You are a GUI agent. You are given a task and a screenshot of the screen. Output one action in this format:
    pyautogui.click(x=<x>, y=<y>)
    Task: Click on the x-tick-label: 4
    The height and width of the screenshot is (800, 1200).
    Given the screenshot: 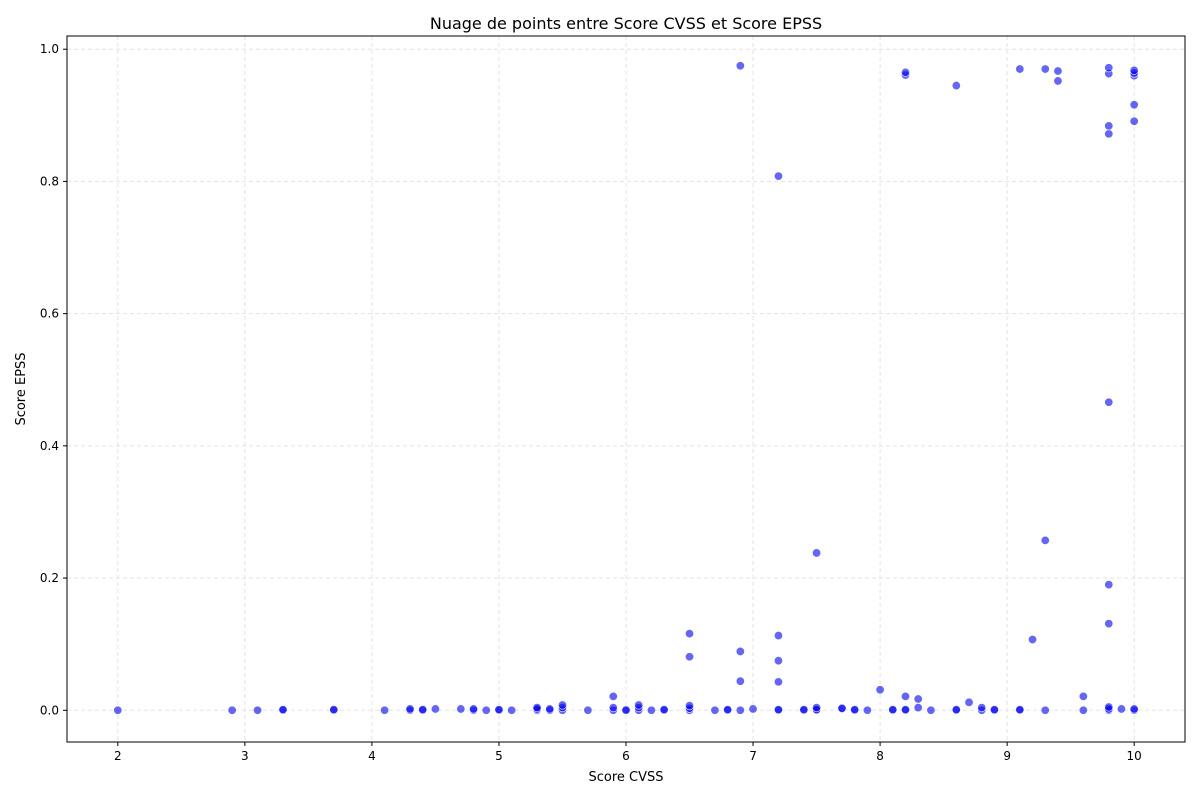 What is the action you would take?
    pyautogui.click(x=372, y=756)
    